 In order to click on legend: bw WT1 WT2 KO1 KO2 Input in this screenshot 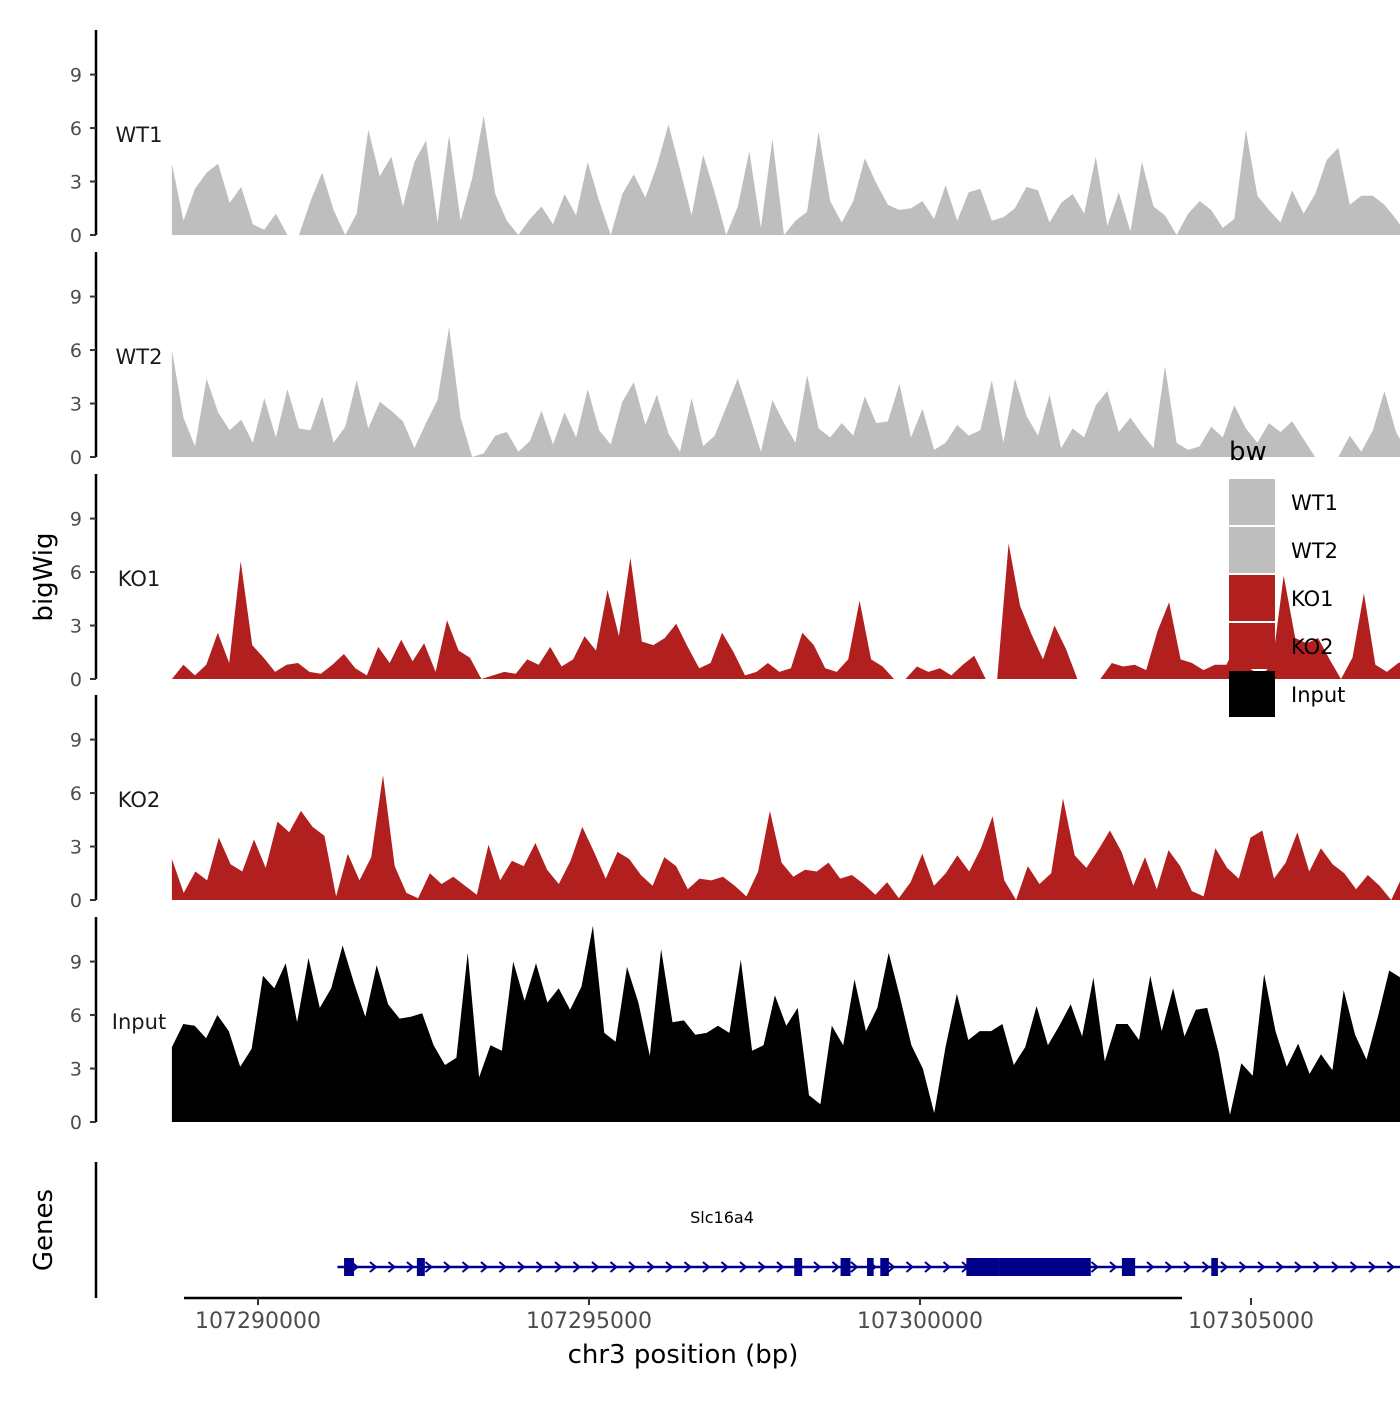, I will do `click(1287, 577)`.